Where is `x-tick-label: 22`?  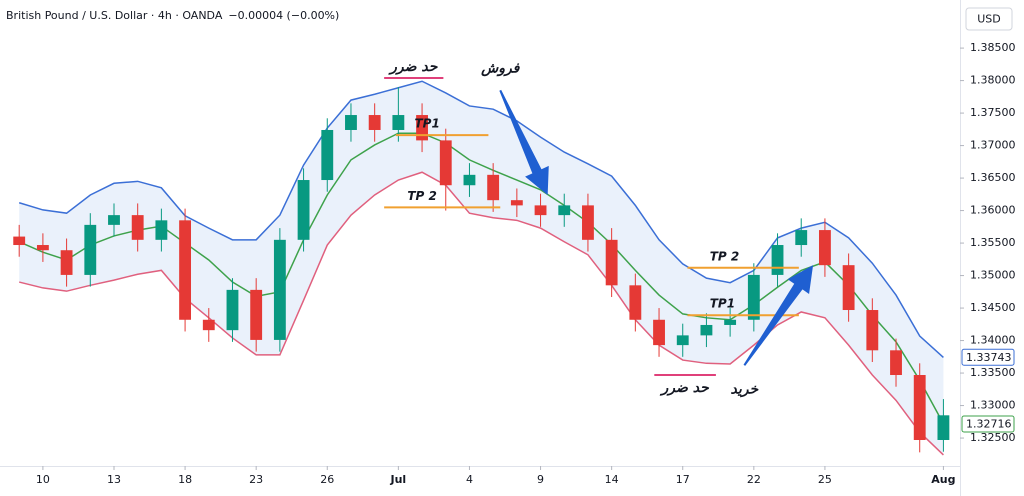 x-tick-label: 22 is located at coordinates (754, 479).